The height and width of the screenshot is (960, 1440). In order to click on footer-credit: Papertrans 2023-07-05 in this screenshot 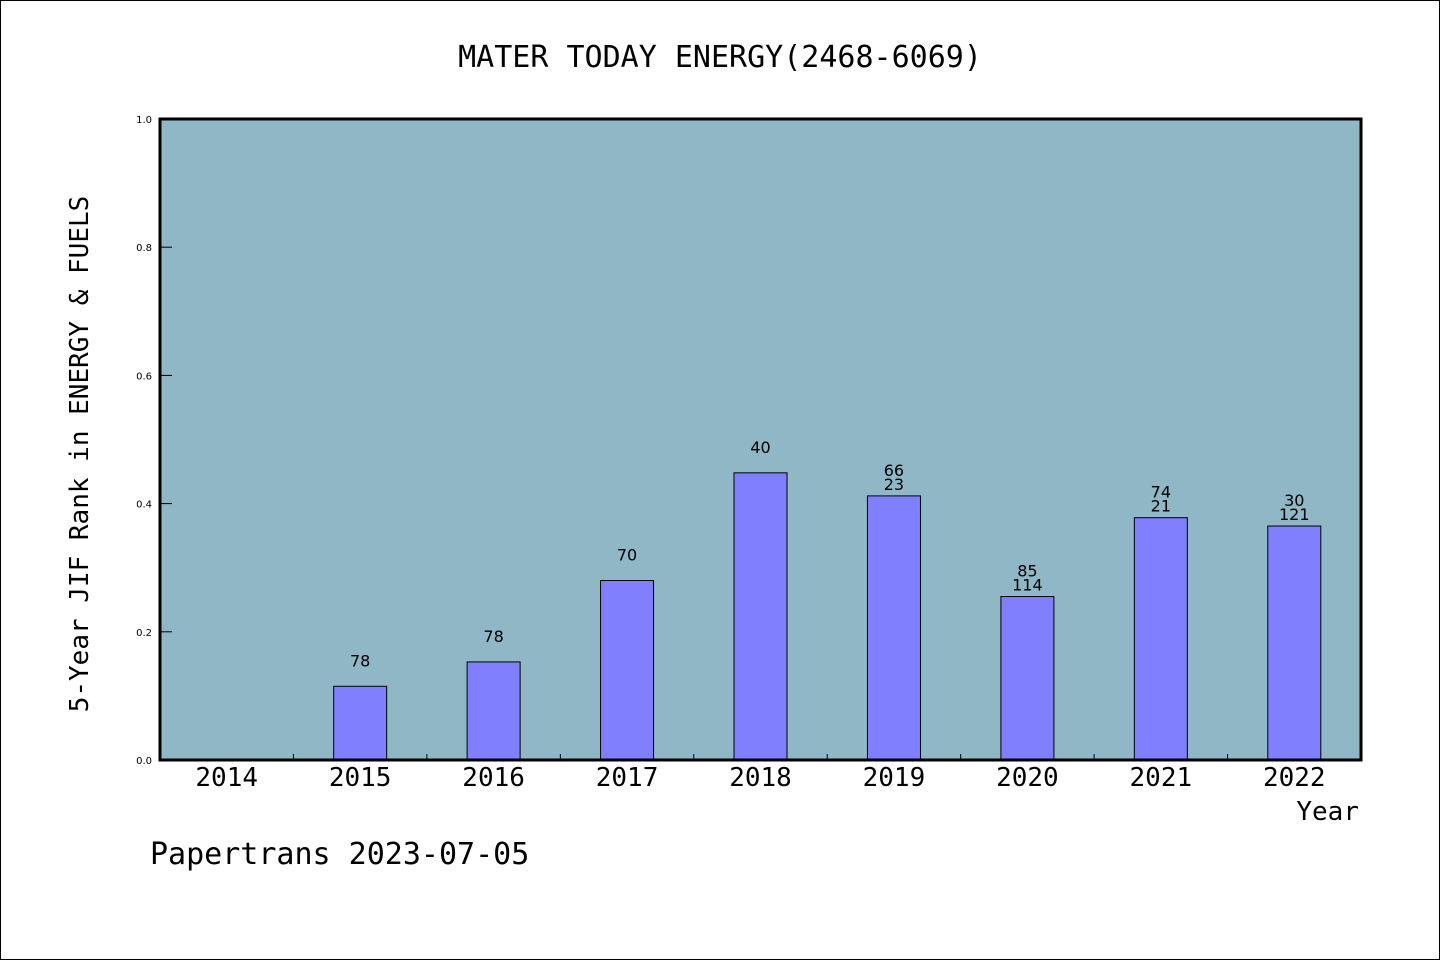, I will do `click(339, 854)`.